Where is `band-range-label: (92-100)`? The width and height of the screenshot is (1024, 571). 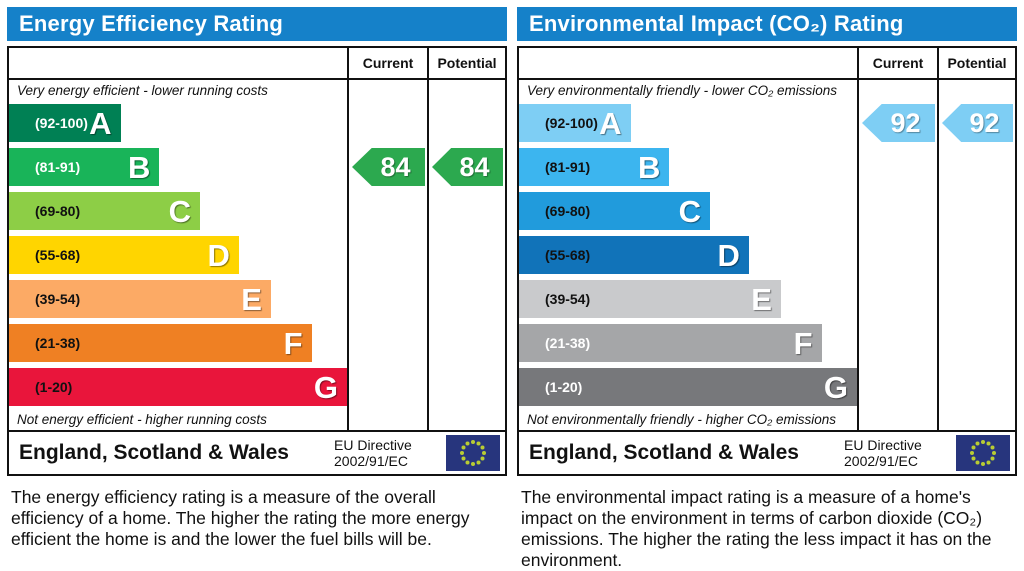 band-range-label: (92-100) is located at coordinates (61, 123).